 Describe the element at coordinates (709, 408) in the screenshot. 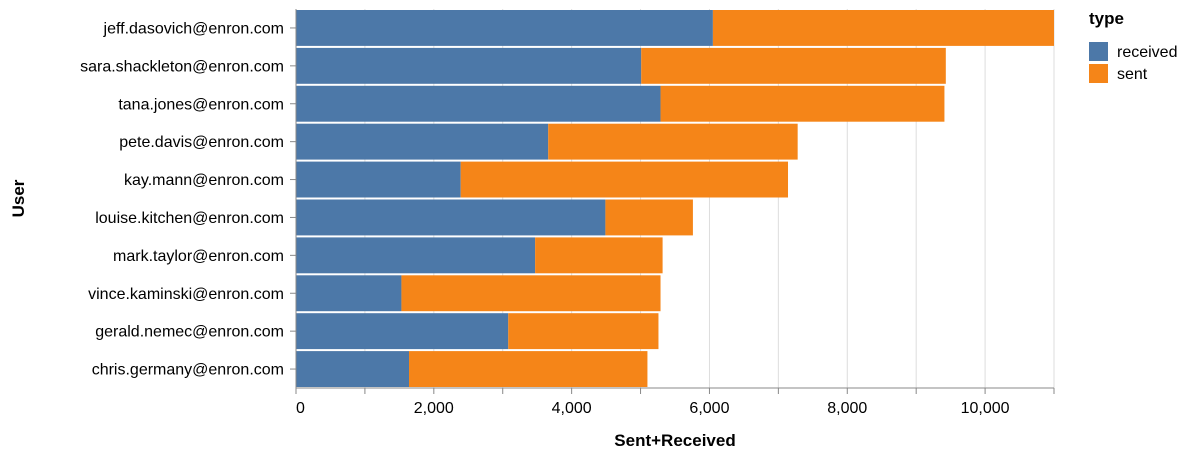

I see `x-tick-label: 6,000` at that location.